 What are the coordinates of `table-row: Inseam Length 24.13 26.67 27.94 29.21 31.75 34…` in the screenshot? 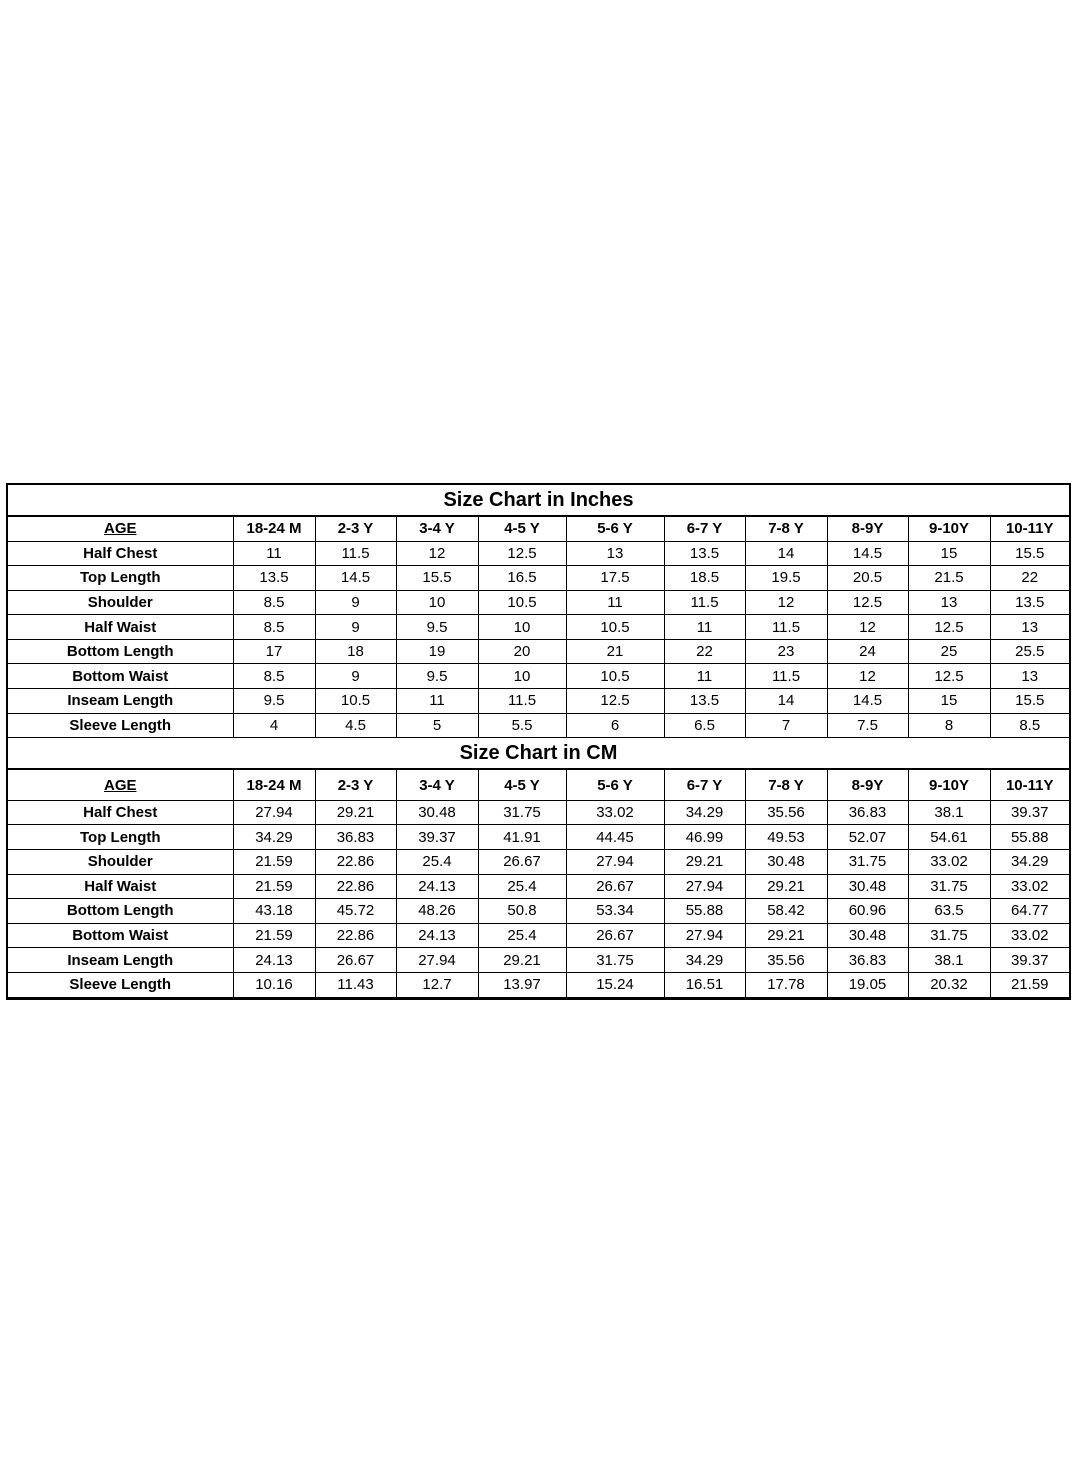 It's located at (538, 960).